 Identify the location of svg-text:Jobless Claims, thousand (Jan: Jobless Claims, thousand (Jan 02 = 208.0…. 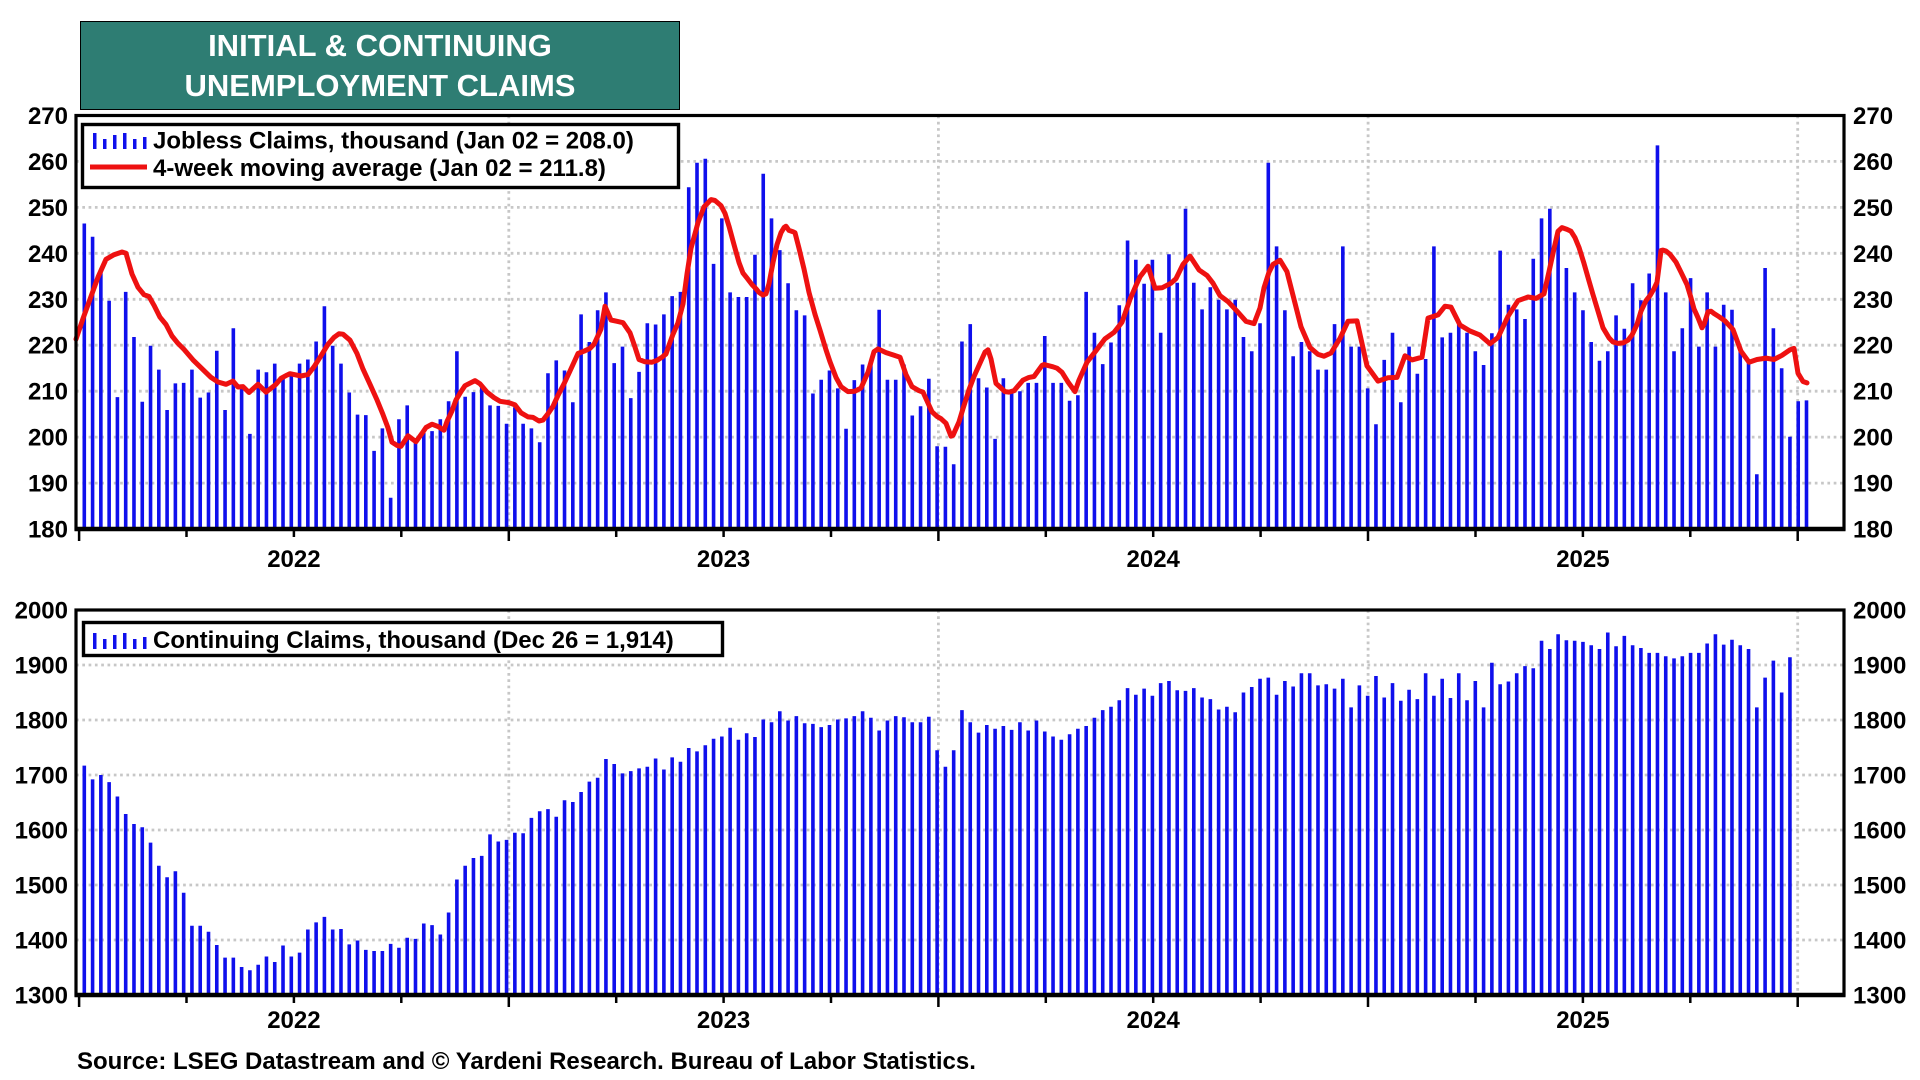
(393, 141).